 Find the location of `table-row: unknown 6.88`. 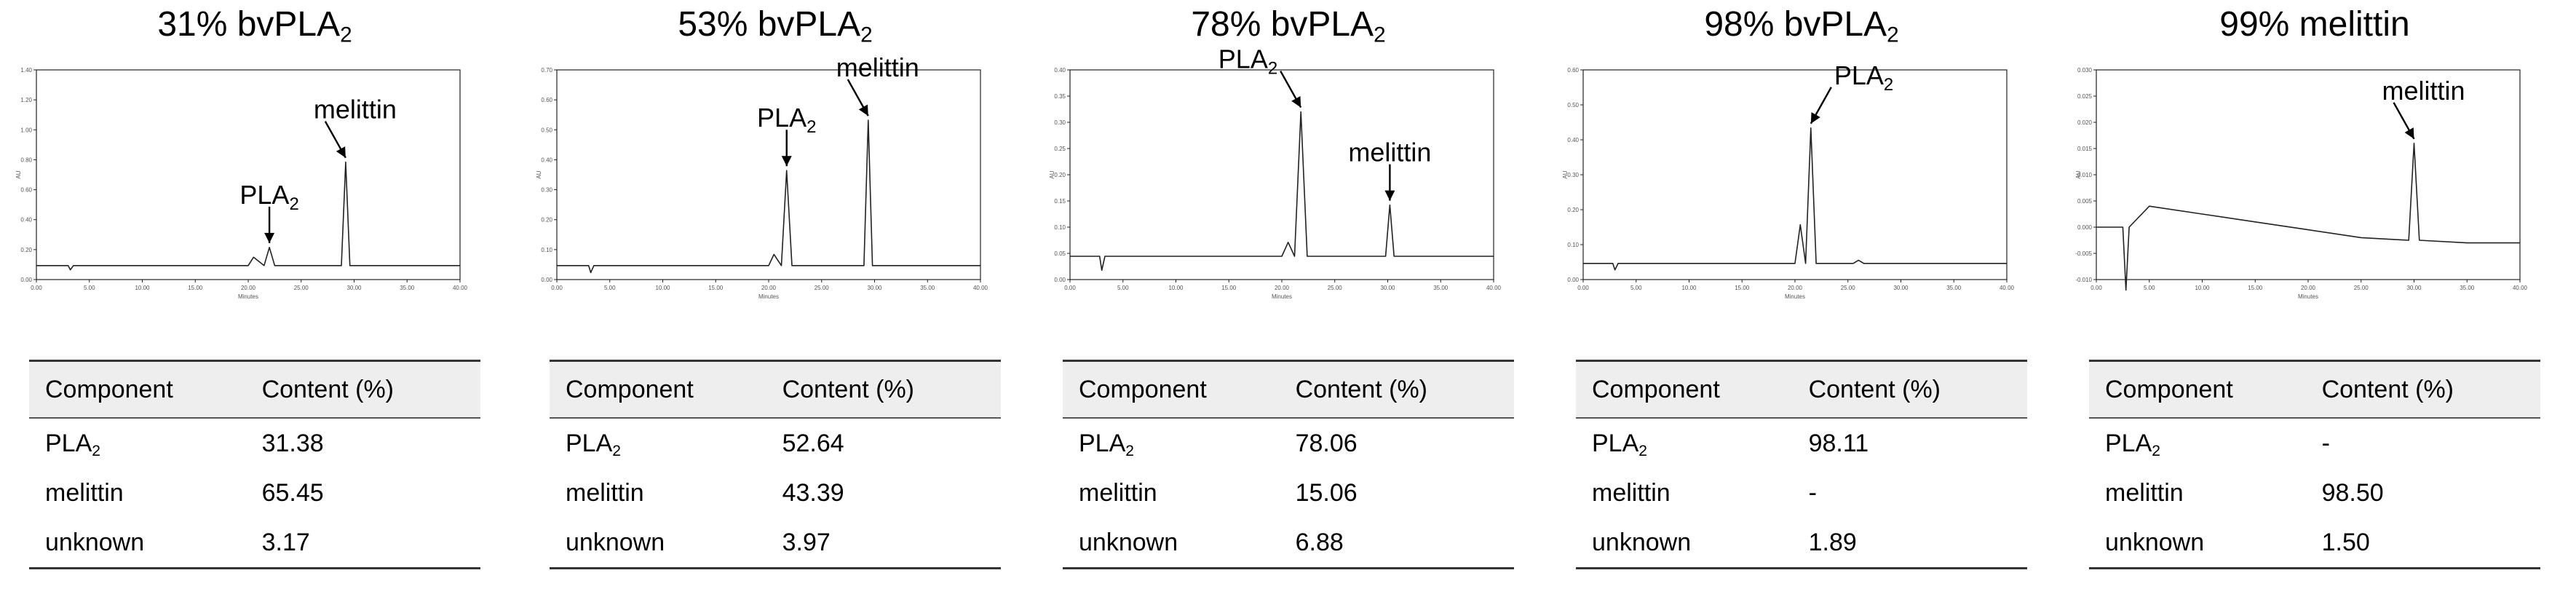

table-row: unknown 6.88 is located at coordinates (1288, 543).